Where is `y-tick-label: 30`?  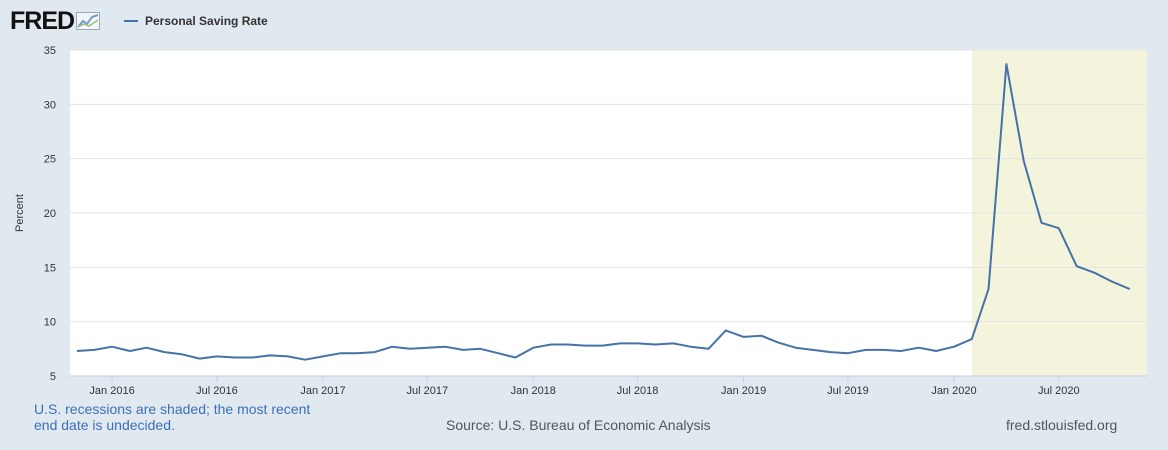 y-tick-label: 30 is located at coordinates (50, 105).